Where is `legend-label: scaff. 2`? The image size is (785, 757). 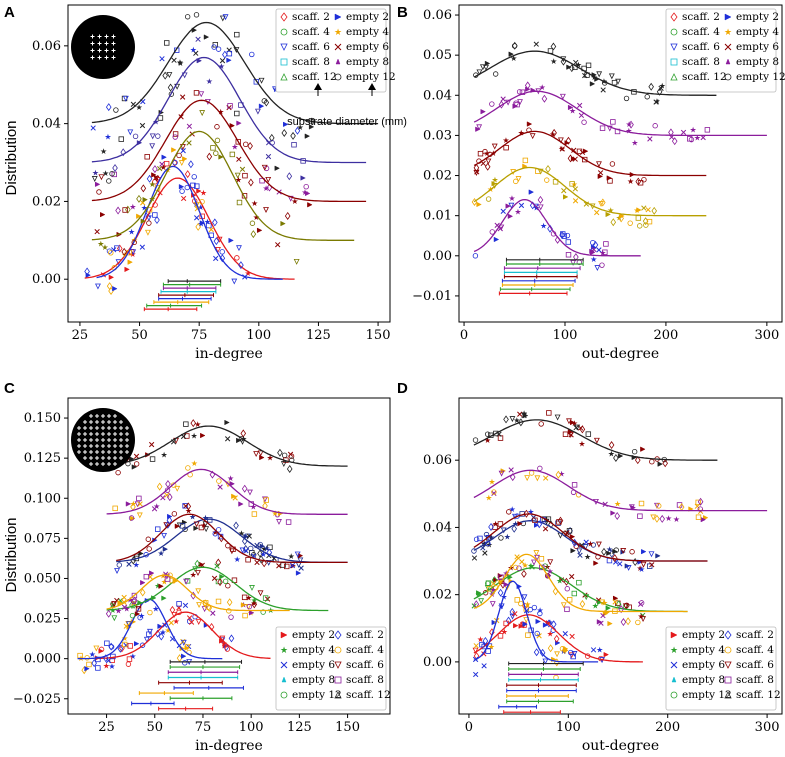
legend-label: scaff. 2 is located at coordinates (365, 635).